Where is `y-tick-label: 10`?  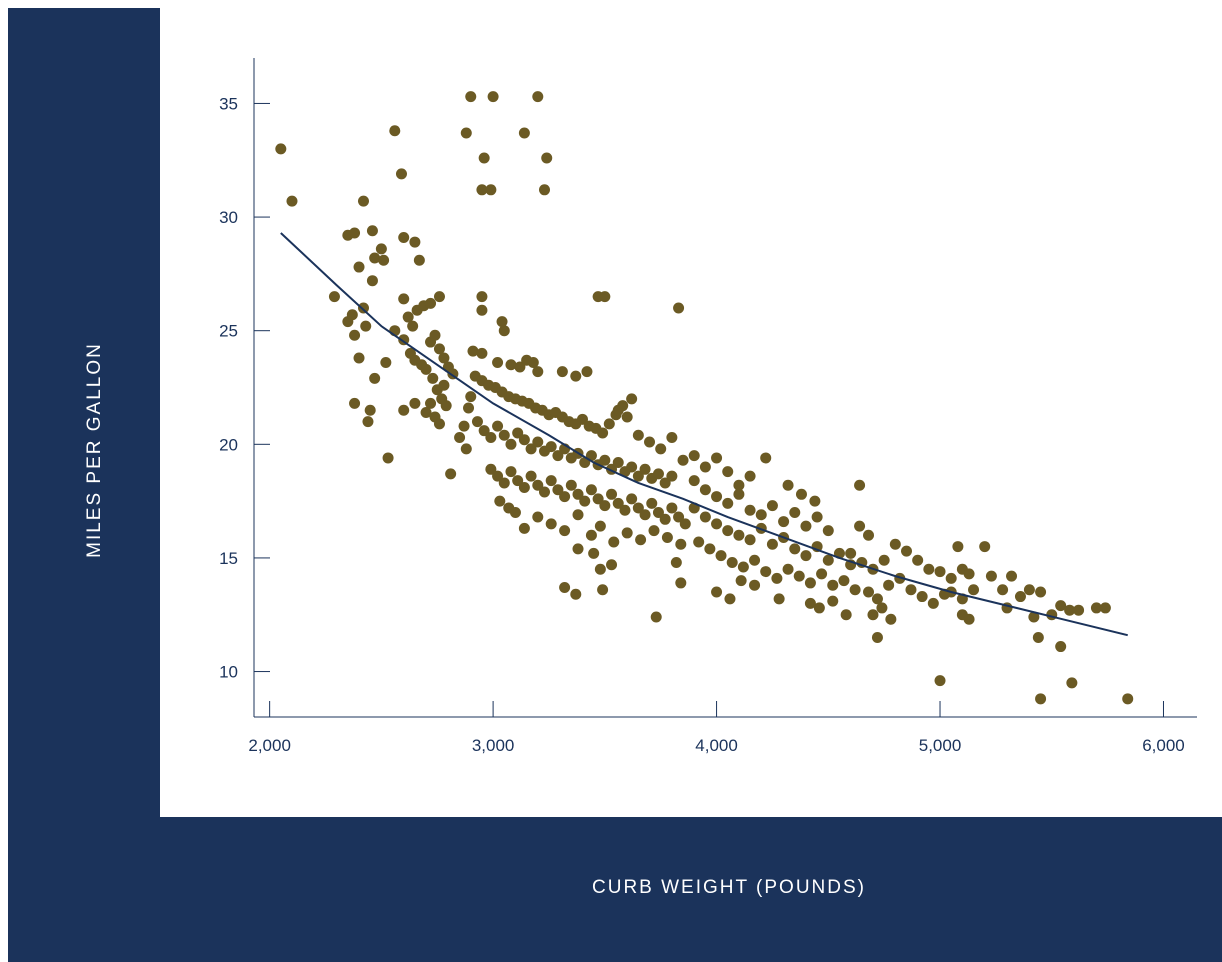 y-tick-label: 10 is located at coordinates (228, 672).